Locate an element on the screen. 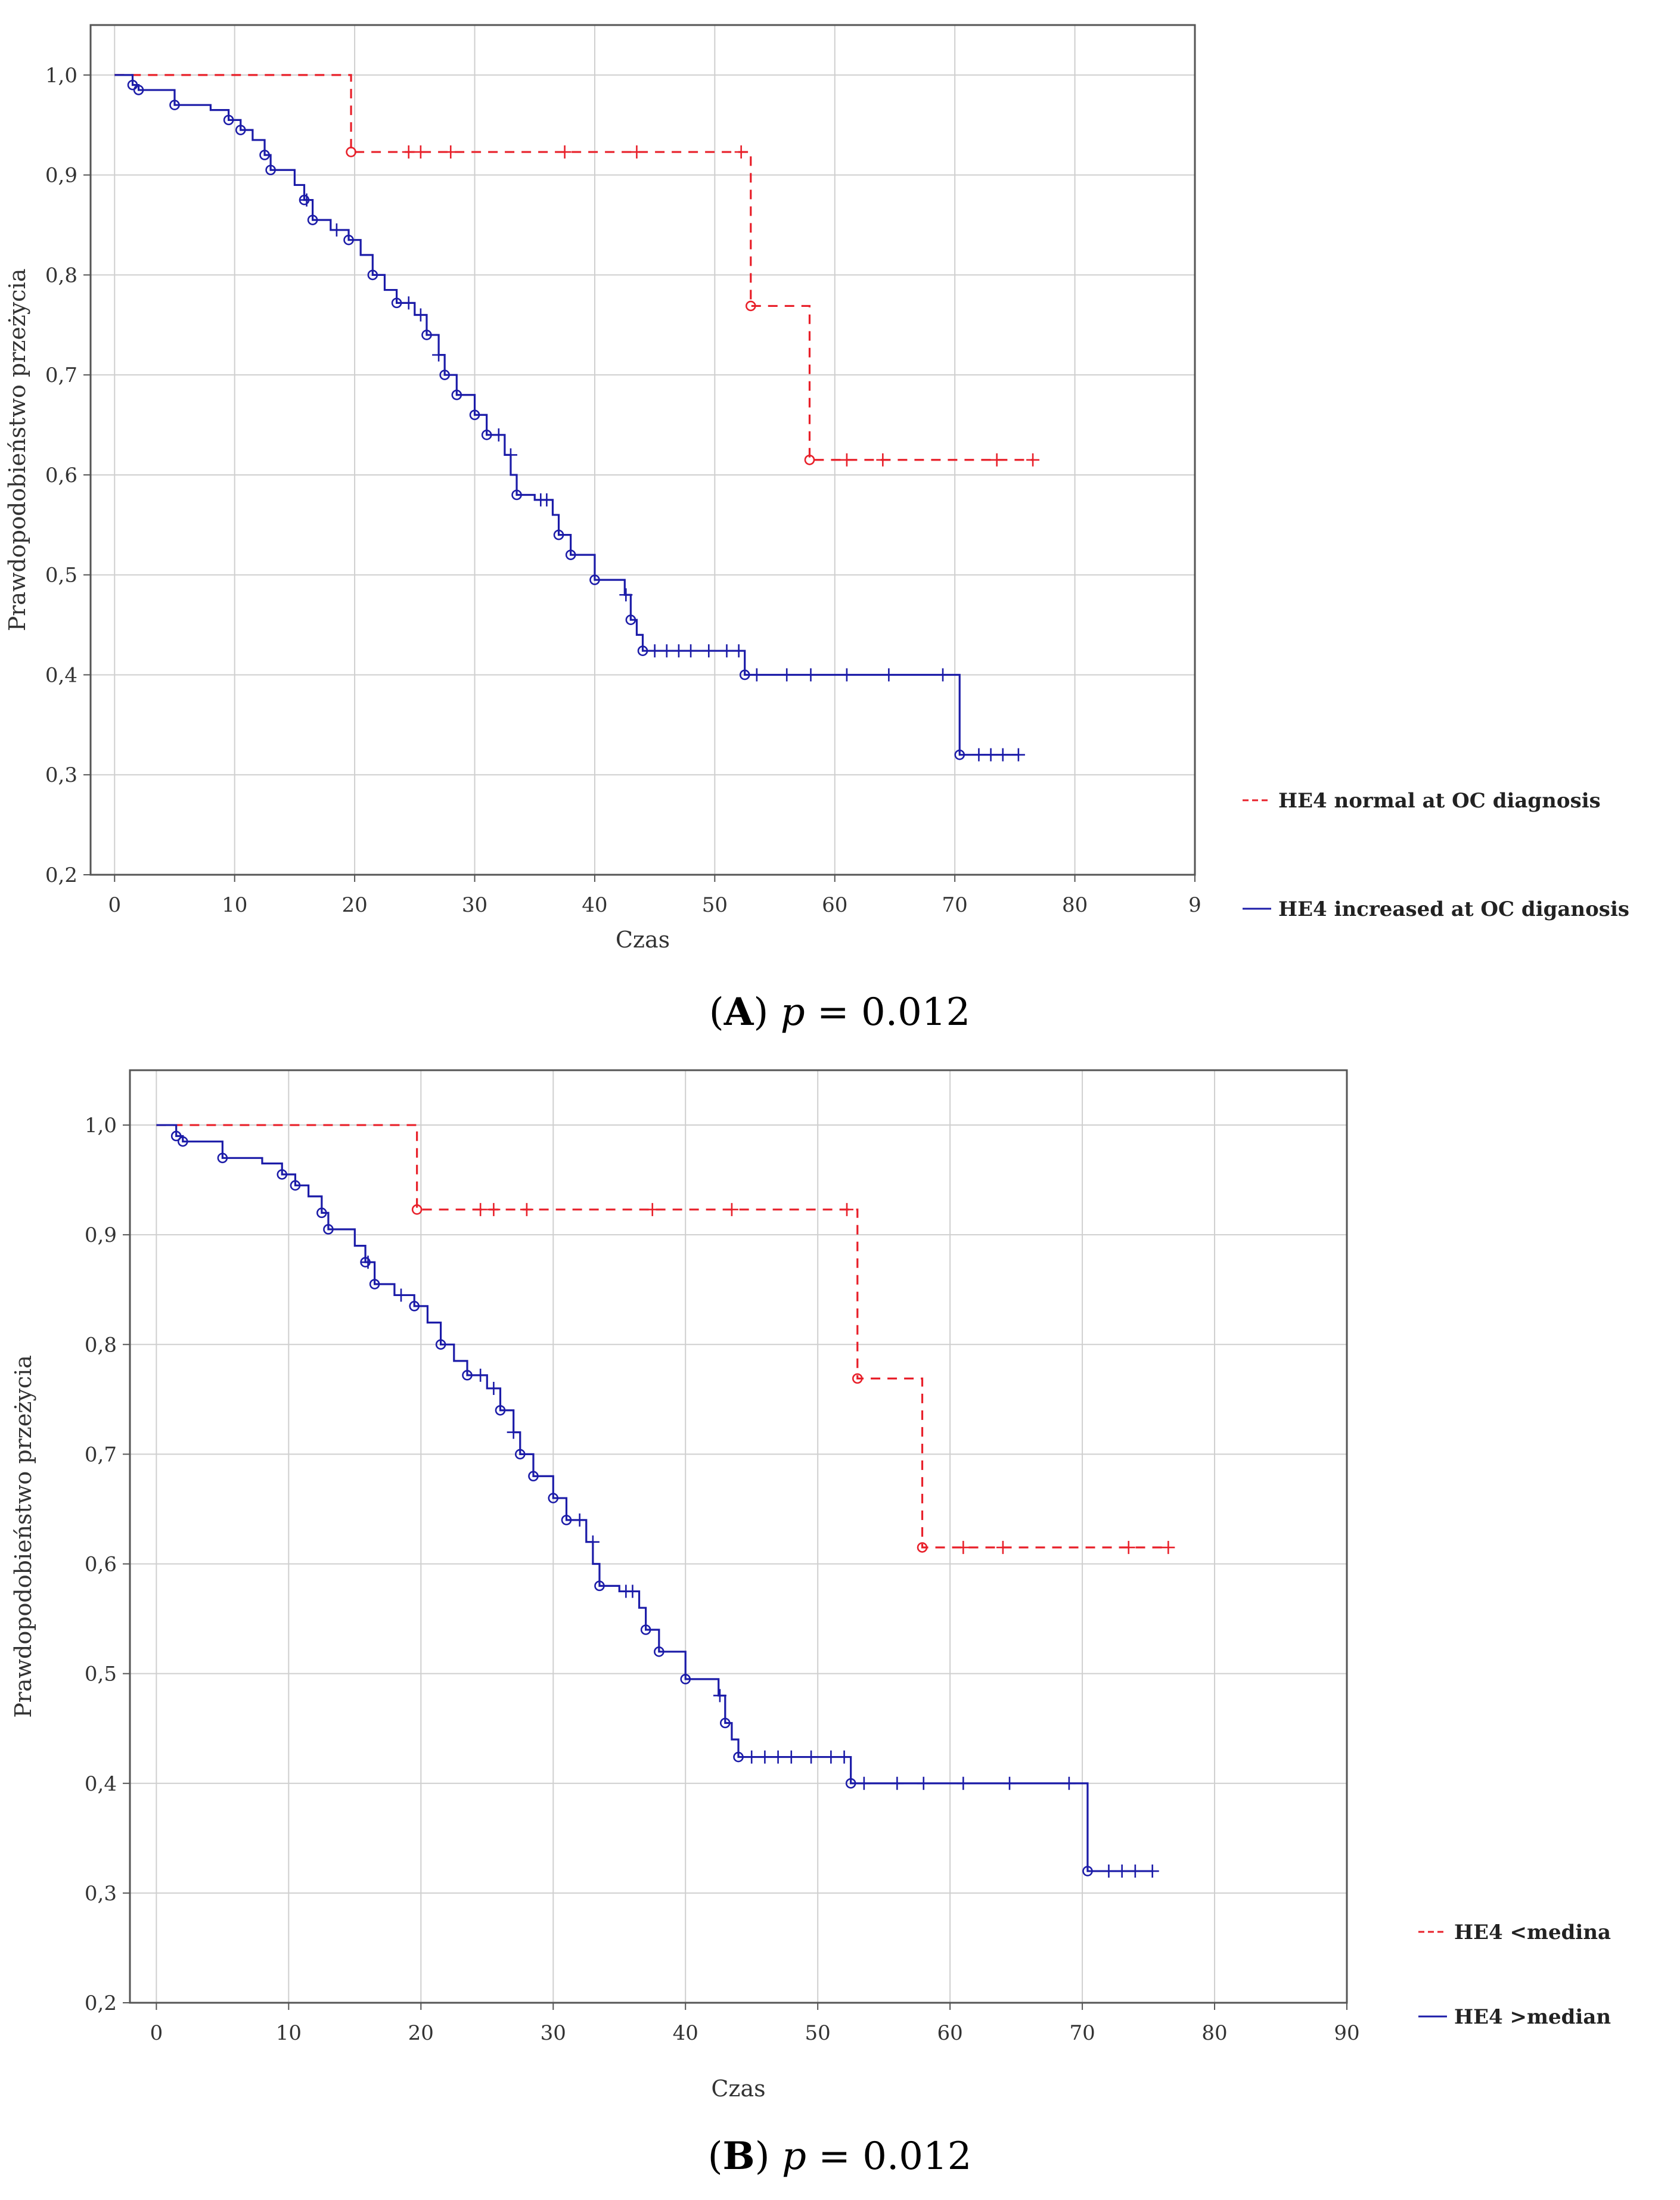  y-tick-label: 0,4 is located at coordinates (61, 675).